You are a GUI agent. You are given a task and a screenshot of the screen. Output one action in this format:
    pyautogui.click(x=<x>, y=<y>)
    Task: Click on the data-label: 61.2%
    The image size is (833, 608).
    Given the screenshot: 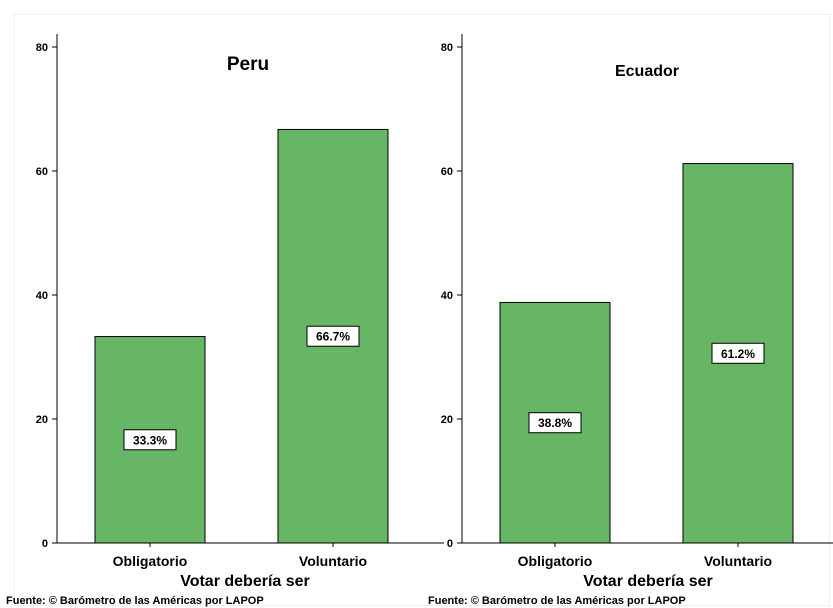 What is the action you would take?
    pyautogui.click(x=738, y=354)
    